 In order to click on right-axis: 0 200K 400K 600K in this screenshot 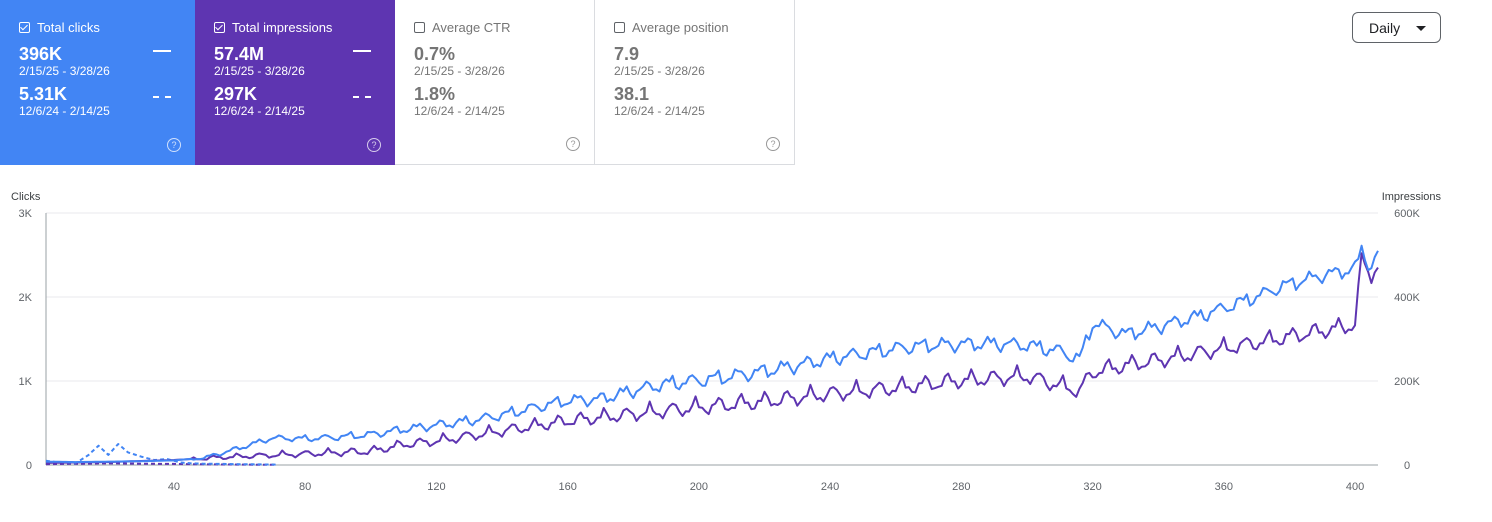, I will do `click(1407, 340)`.